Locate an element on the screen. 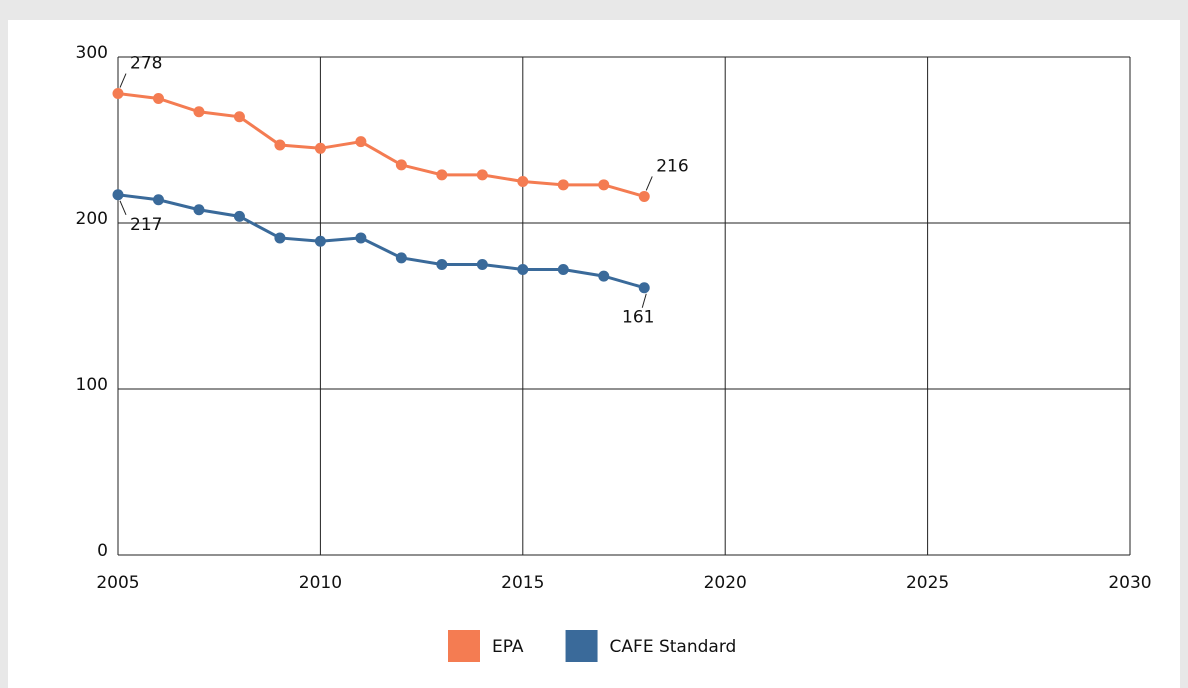 This screenshot has width=1188, height=688. x-tick-label: 2025 is located at coordinates (927, 583).